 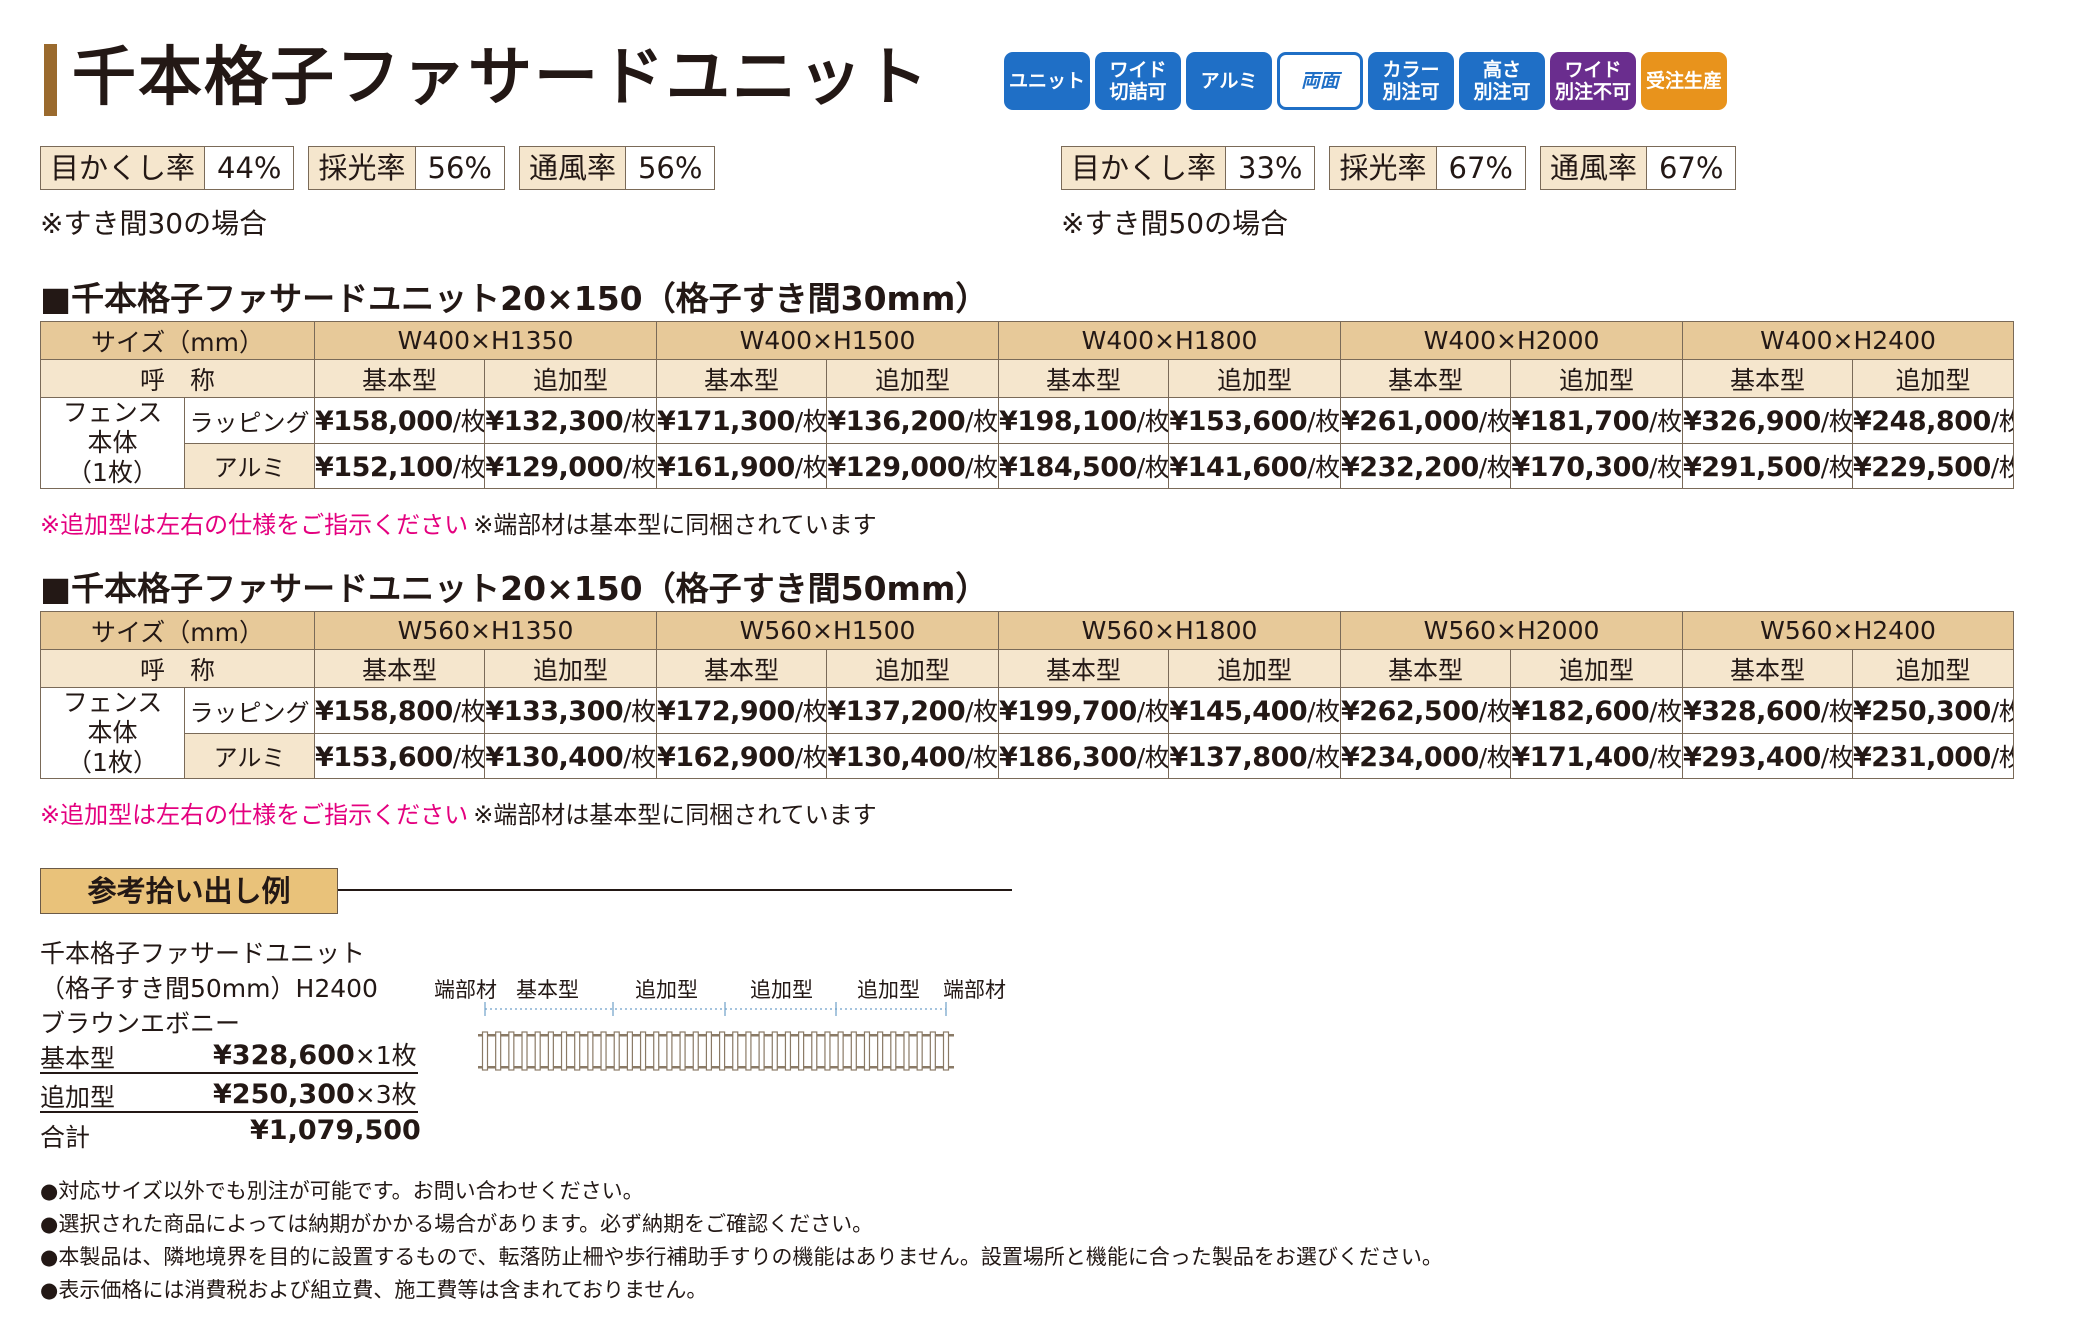 What do you see at coordinates (896, 422) in the screenshot?
I see `price-value: ¥136,200` at bounding box center [896, 422].